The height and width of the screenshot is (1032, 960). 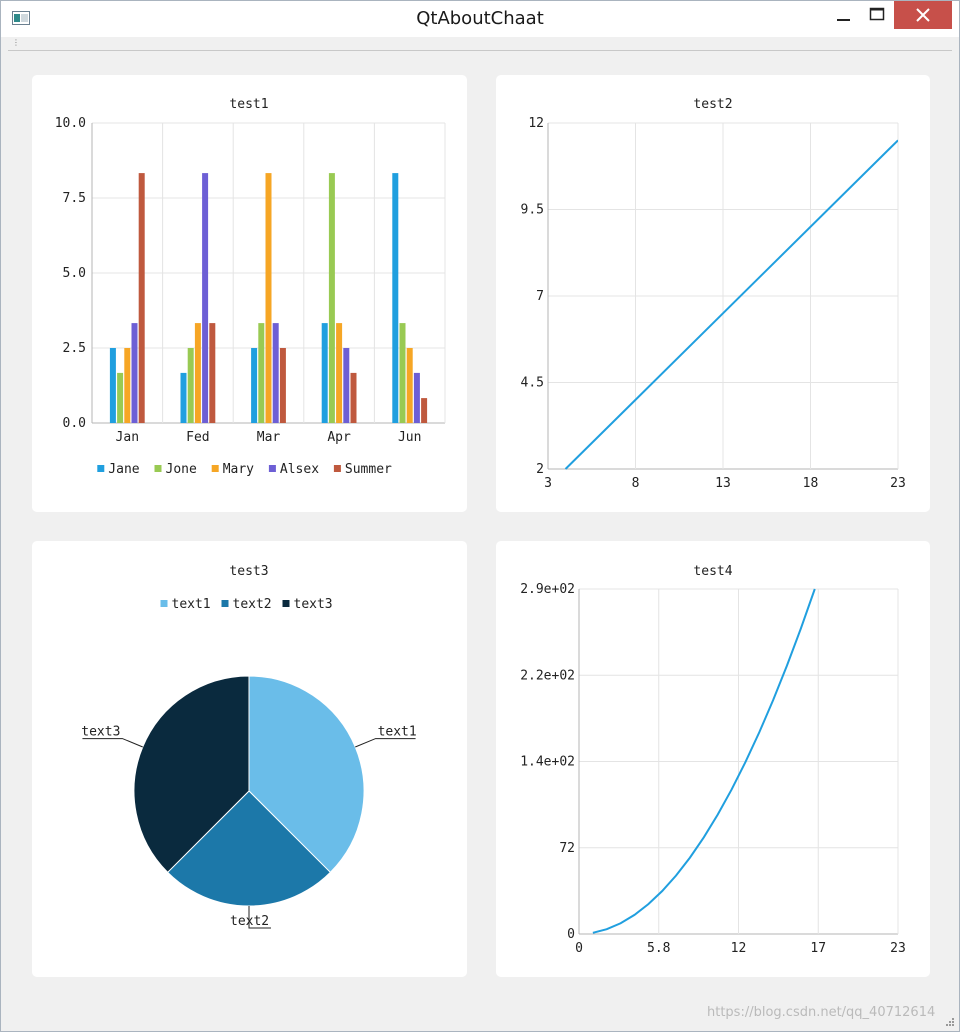 I want to click on x-tick-label: 3, so click(x=548, y=483).